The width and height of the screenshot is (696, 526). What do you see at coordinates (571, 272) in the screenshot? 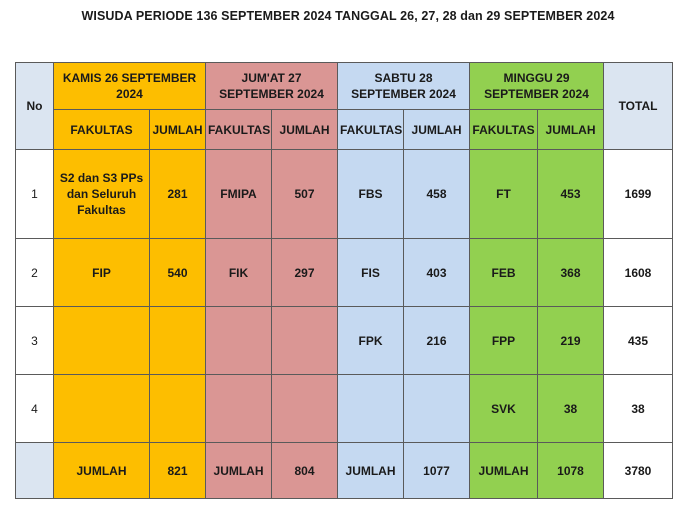
I see `jumlah-cell: 368` at bounding box center [571, 272].